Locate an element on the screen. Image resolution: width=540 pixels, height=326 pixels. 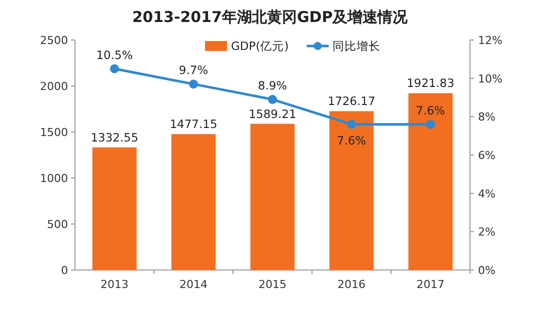
data-label: 8.9% is located at coordinates (273, 85).